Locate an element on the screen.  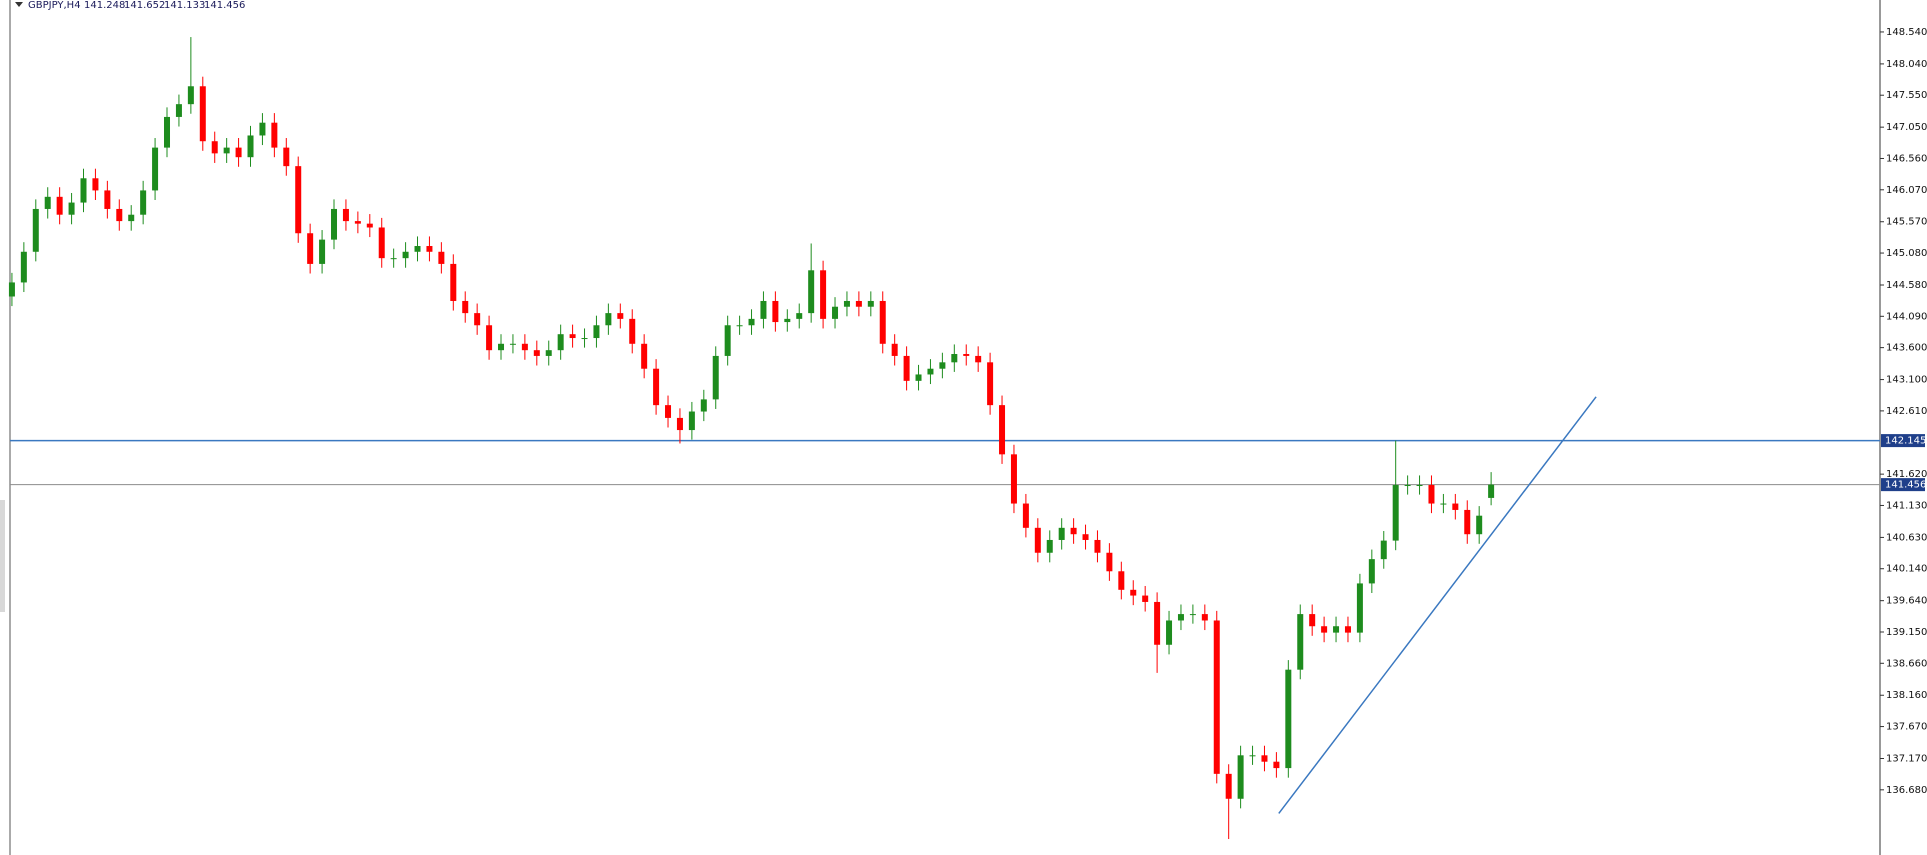
y-tick-label: 145.570 is located at coordinates (1906, 222).